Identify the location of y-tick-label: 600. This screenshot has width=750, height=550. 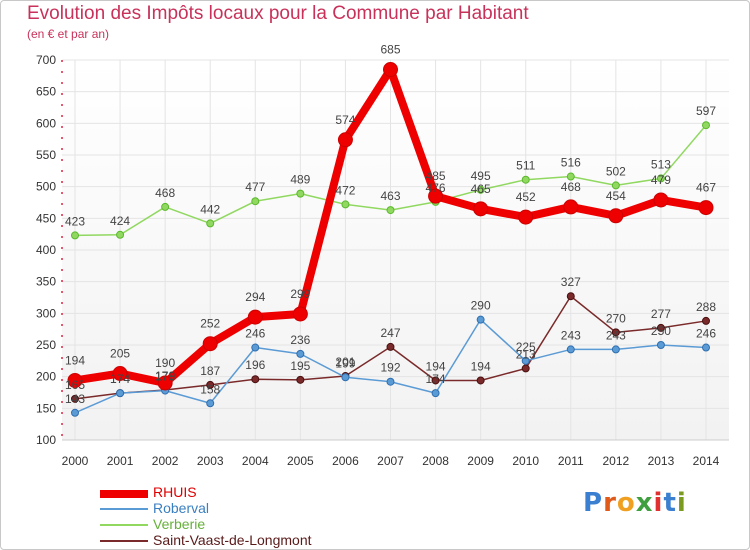
(46, 123).